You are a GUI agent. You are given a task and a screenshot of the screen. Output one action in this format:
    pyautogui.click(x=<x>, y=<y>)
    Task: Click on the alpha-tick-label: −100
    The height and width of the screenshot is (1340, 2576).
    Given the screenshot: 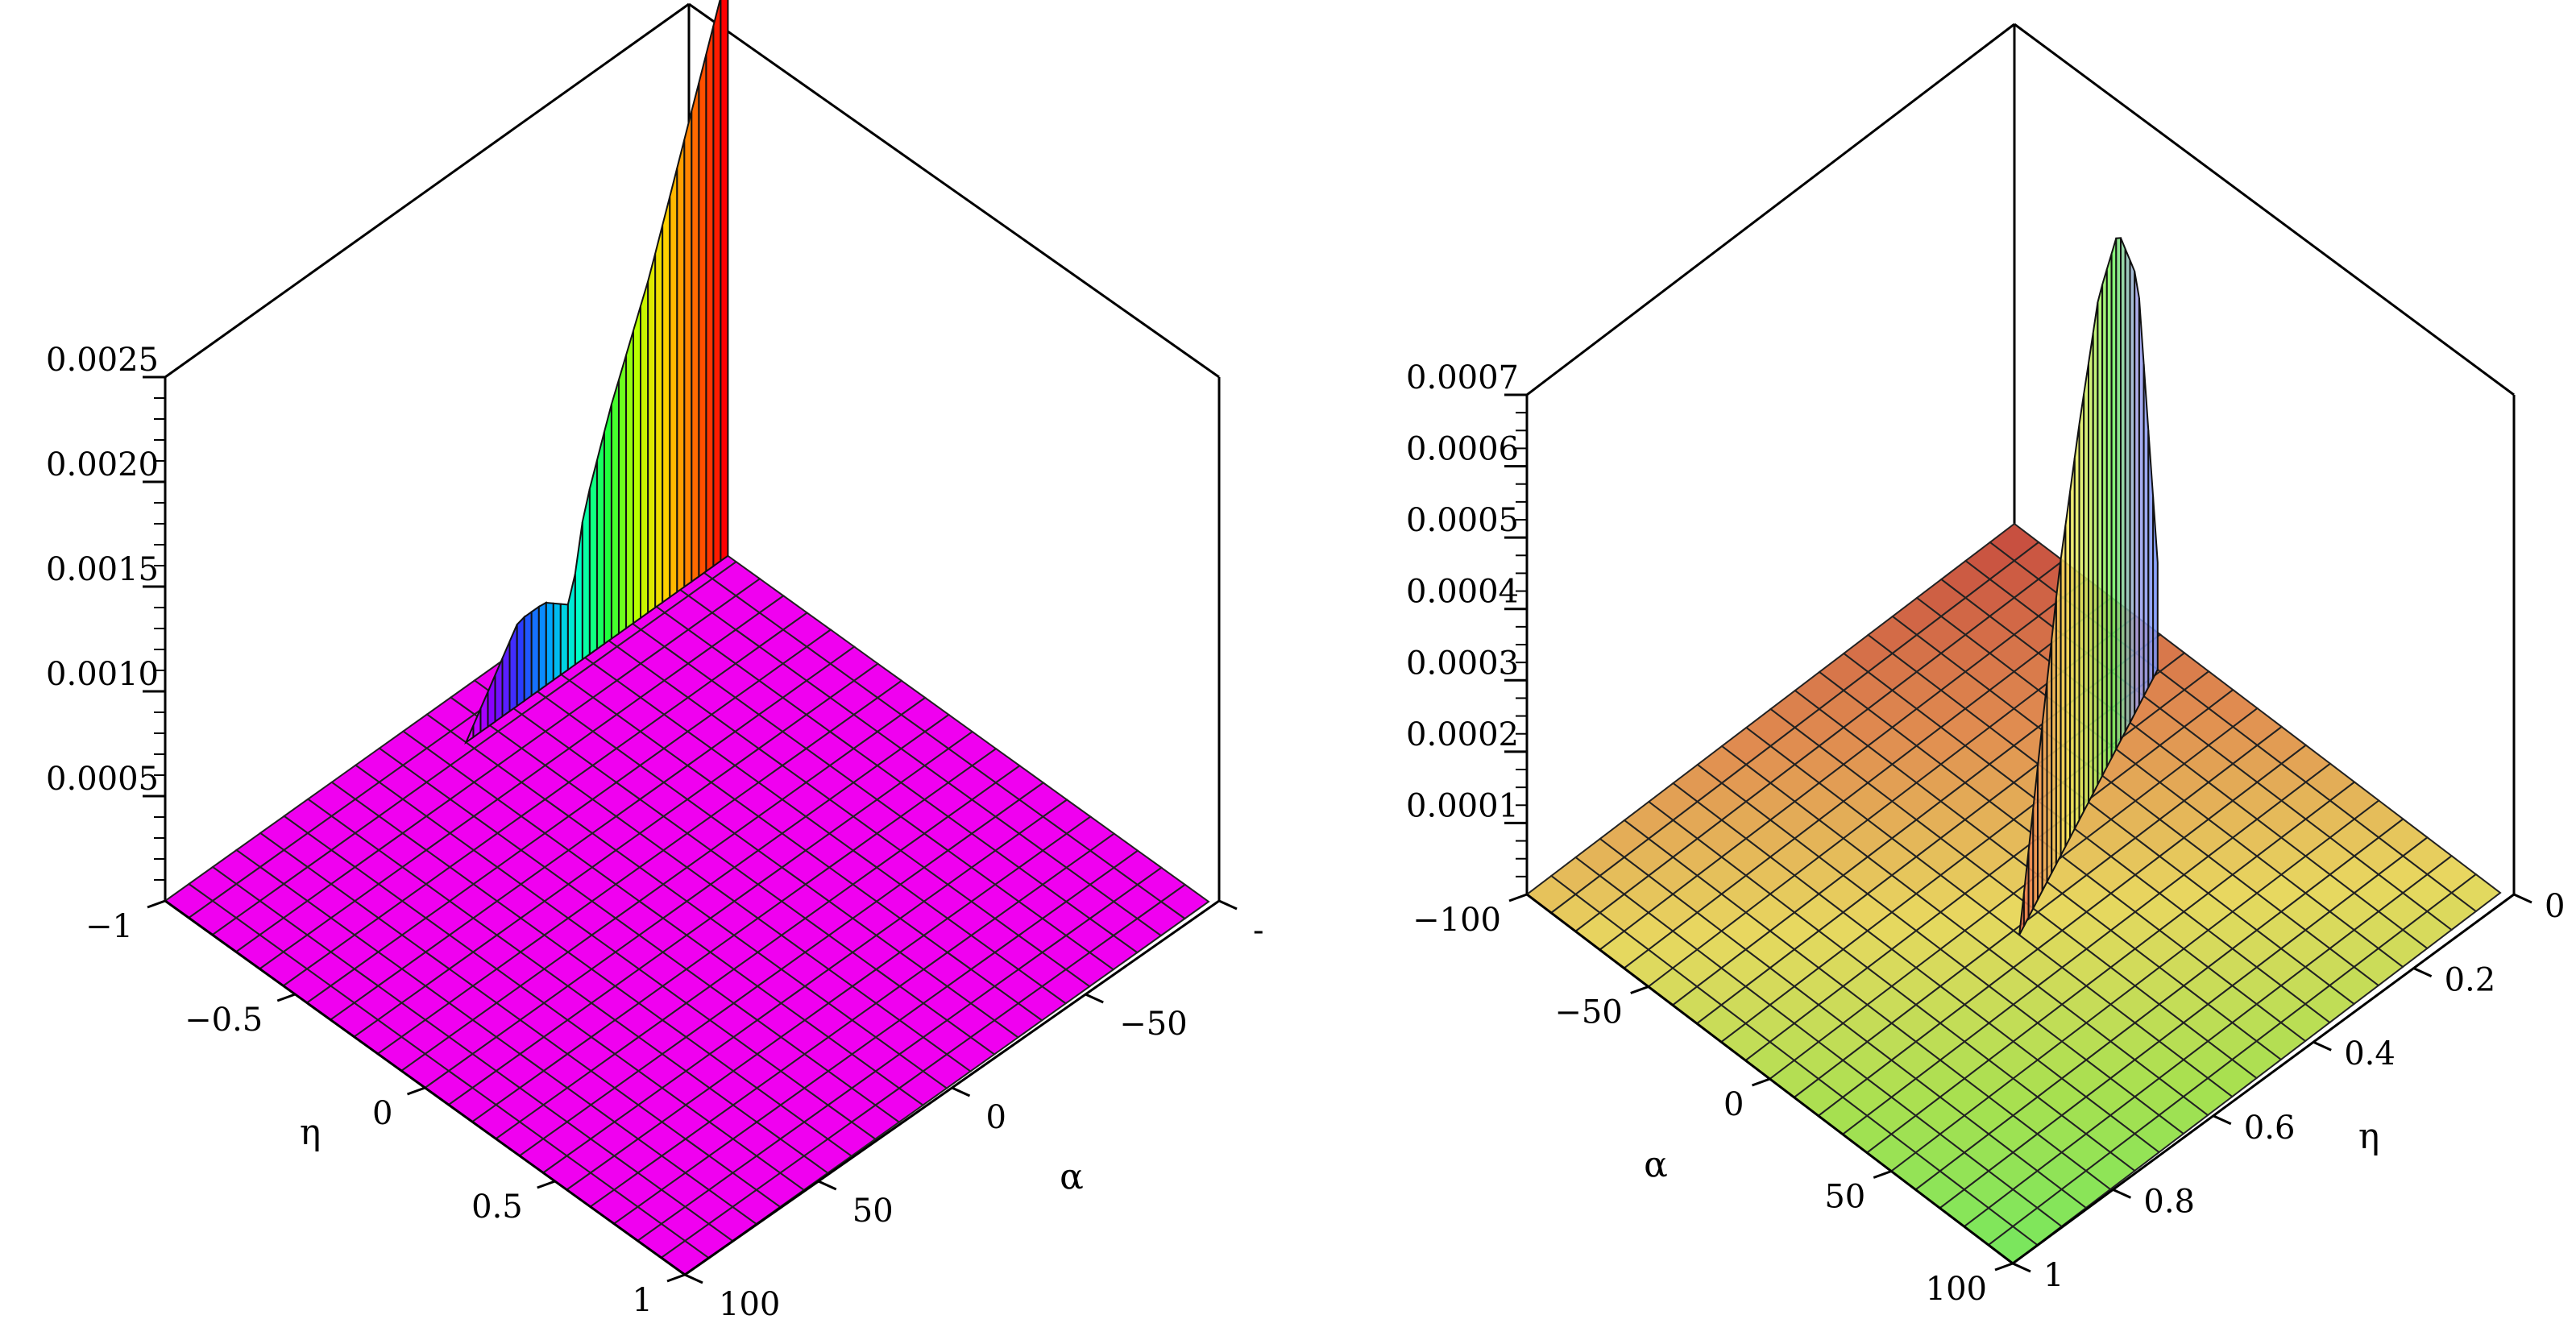 What is the action you would take?
    pyautogui.click(x=1456, y=920)
    